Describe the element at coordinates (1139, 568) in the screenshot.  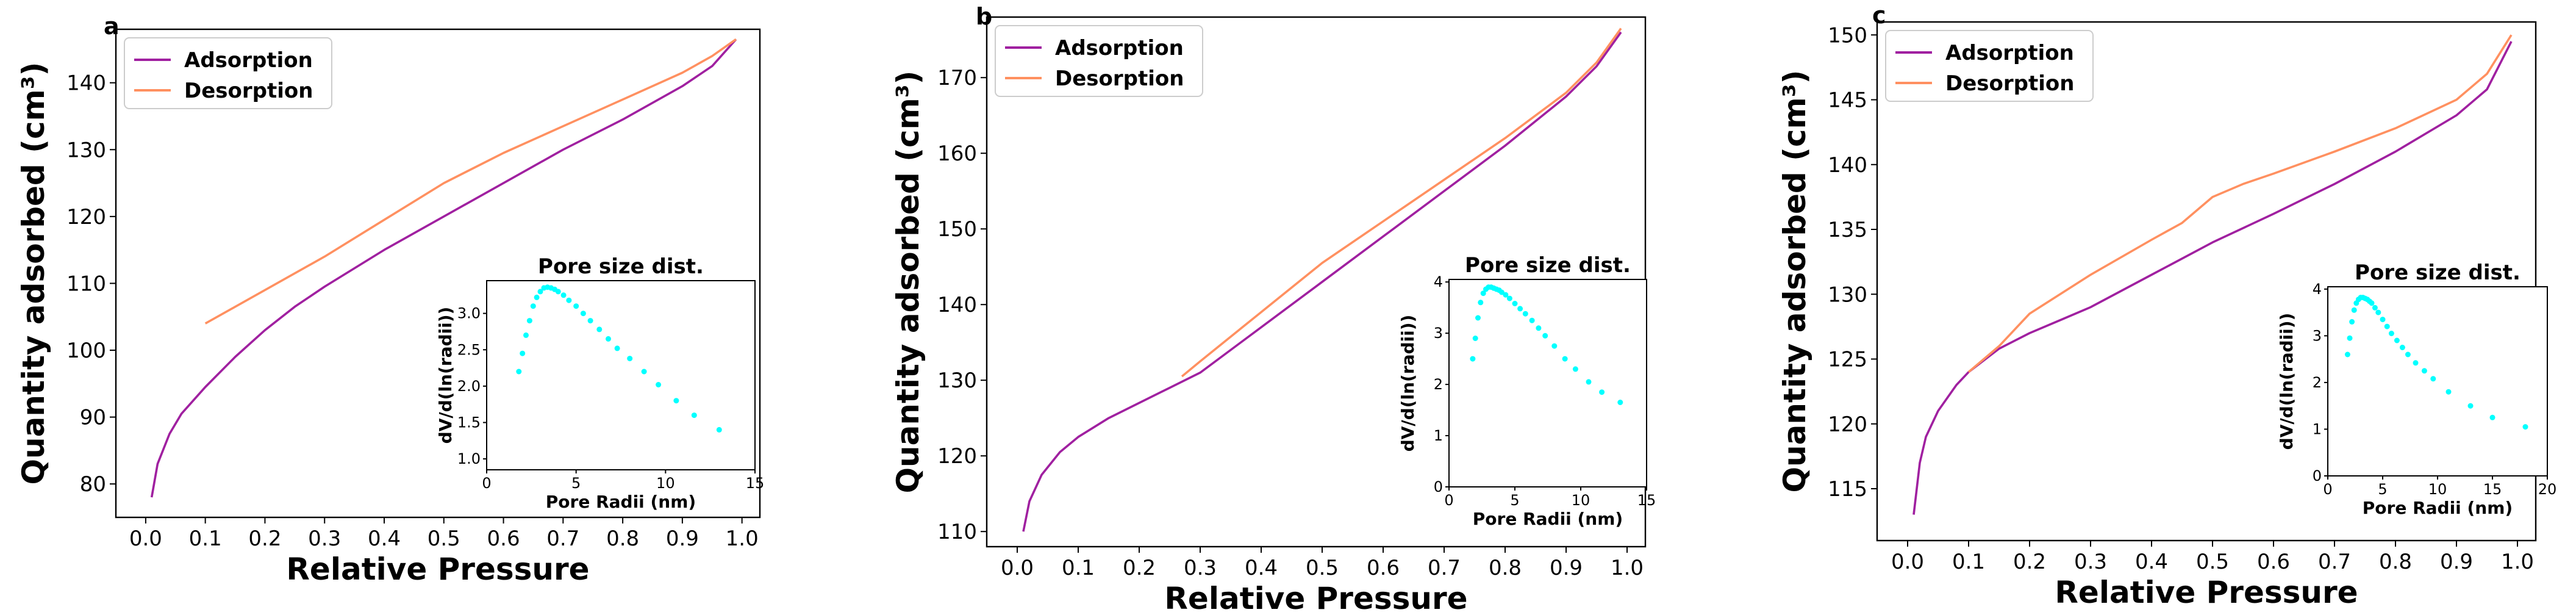
I see `x-tick-label: 0.2` at that location.